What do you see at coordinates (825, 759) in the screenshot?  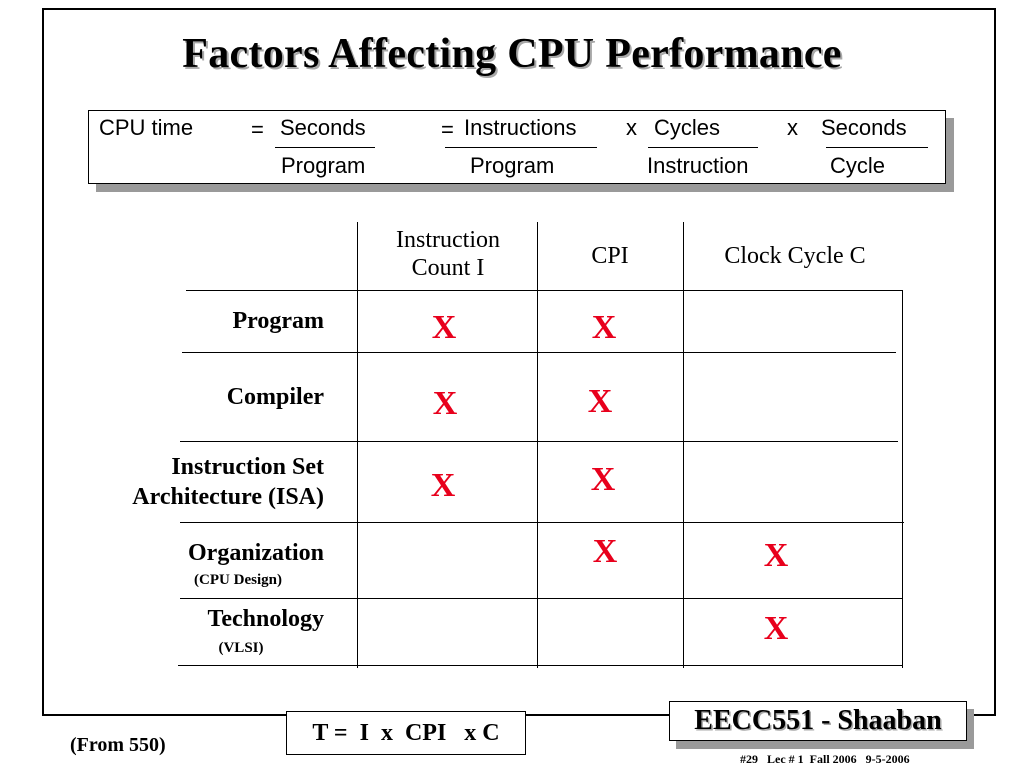 I see `slide-footer: #29 Lec # 1 Fall 2006 9-5-2006` at bounding box center [825, 759].